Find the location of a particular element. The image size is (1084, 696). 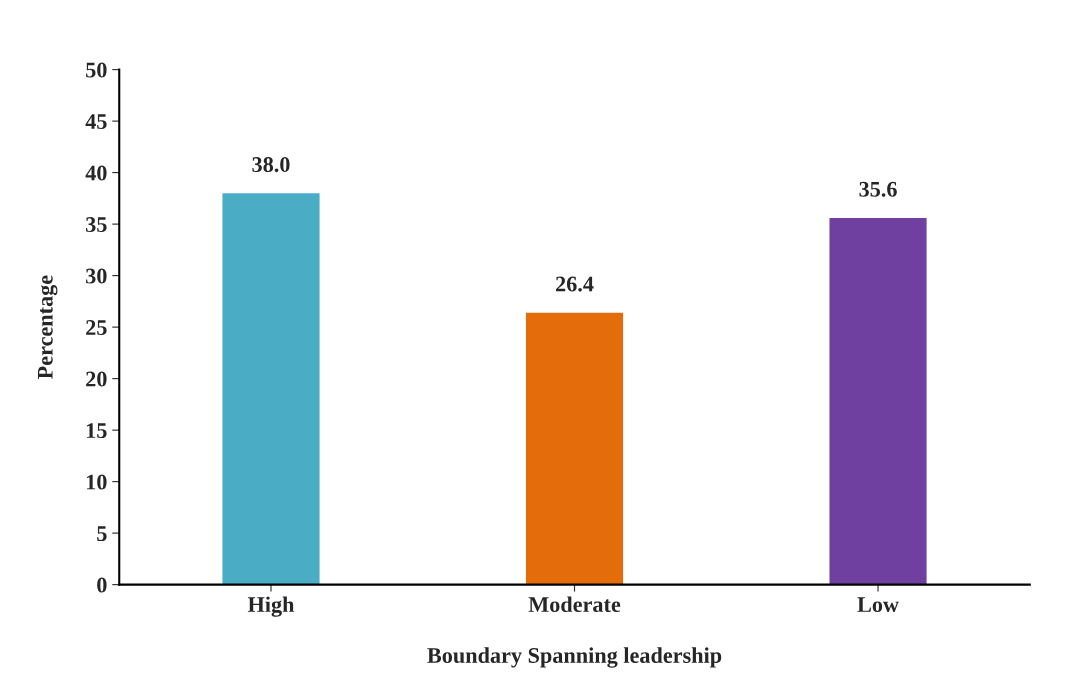

x-tick-label: Moderate is located at coordinates (574, 604).